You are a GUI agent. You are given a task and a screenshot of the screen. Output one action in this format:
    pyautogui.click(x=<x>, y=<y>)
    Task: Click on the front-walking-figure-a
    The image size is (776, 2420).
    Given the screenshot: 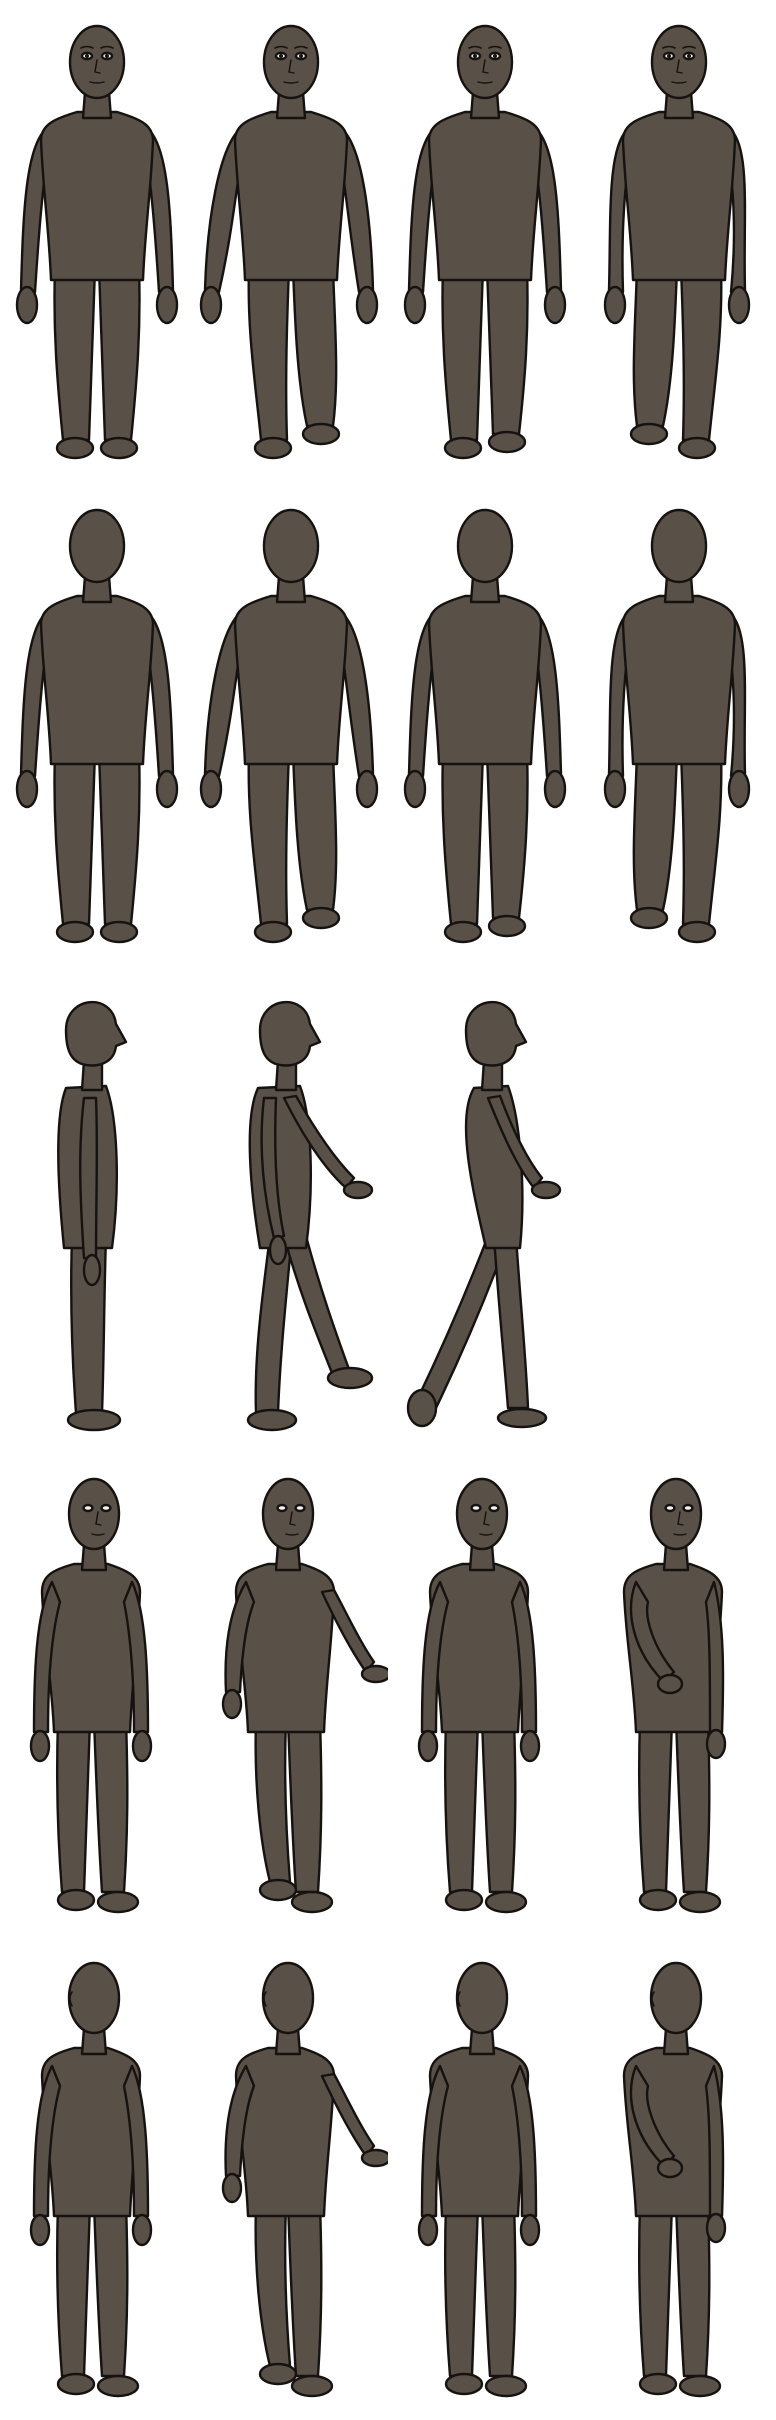 What is the action you would take?
    pyautogui.click(x=291, y=242)
    